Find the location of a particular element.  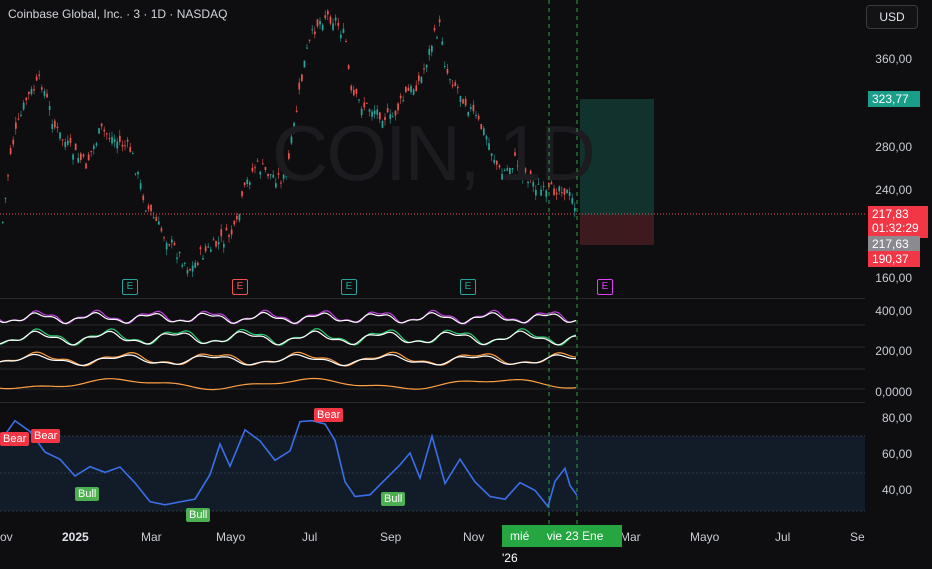

time-axis-label: 2025 is located at coordinates (75, 537).